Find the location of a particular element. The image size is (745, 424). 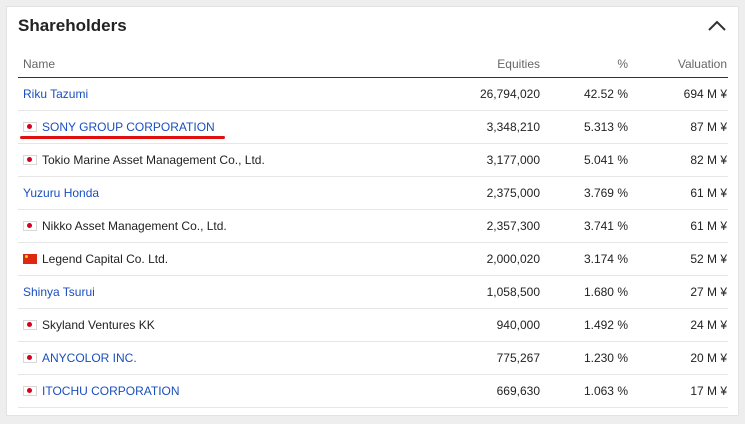

cell-valuation: 694 M ¥ is located at coordinates (678, 94).